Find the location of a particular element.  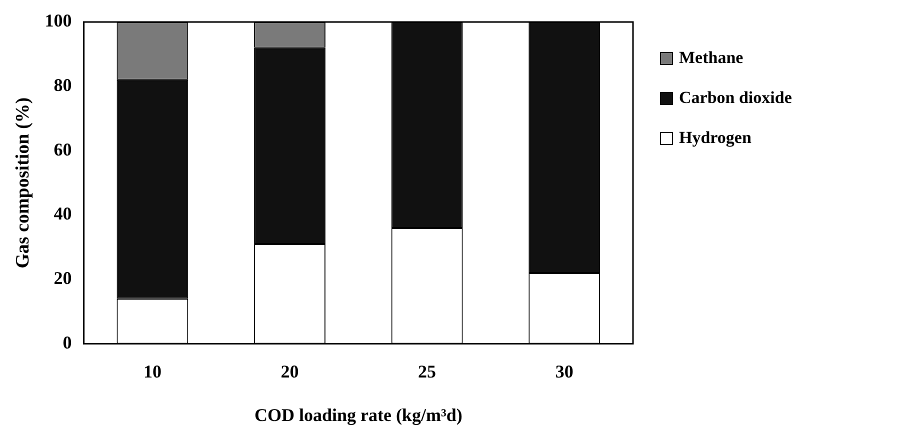

legend-label: Carbon dioxide is located at coordinates (735, 98).